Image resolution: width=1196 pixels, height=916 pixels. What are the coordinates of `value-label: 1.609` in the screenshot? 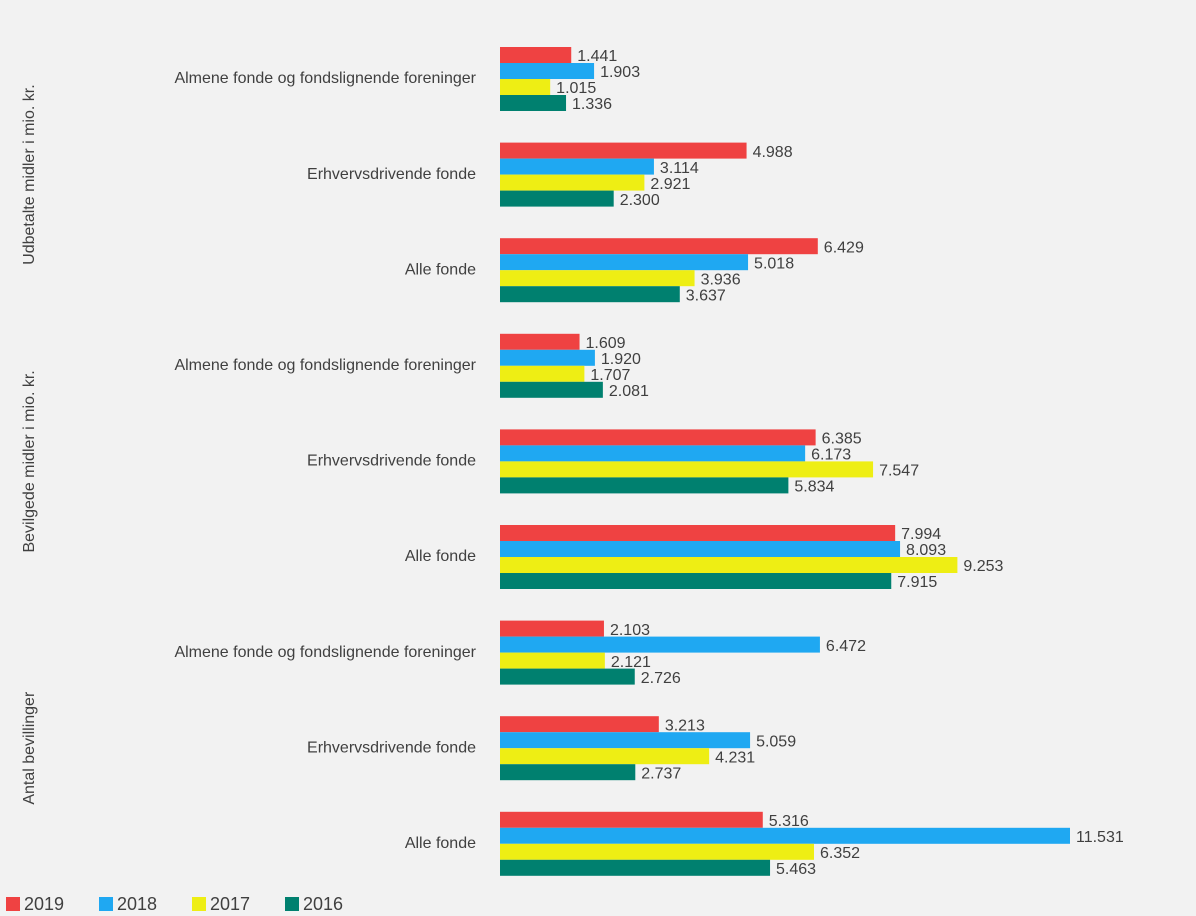 It's located at (606, 343).